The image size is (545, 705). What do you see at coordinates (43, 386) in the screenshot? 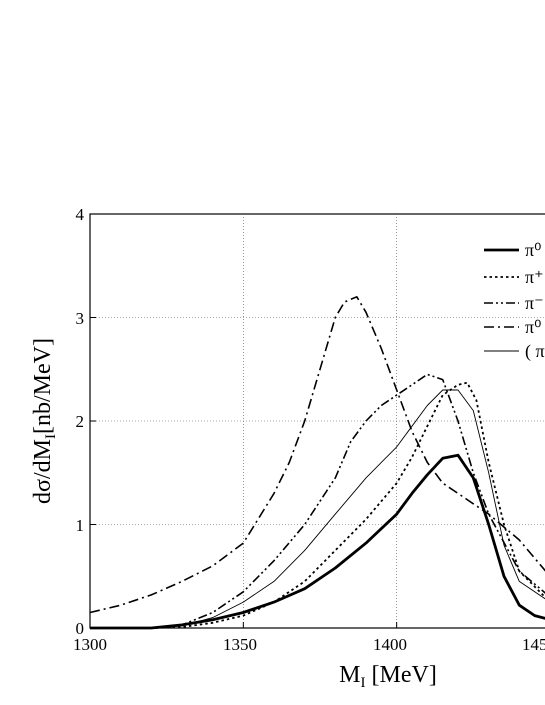
I see `y-axis-title-unit: [nb/MeV]` at bounding box center [43, 386].